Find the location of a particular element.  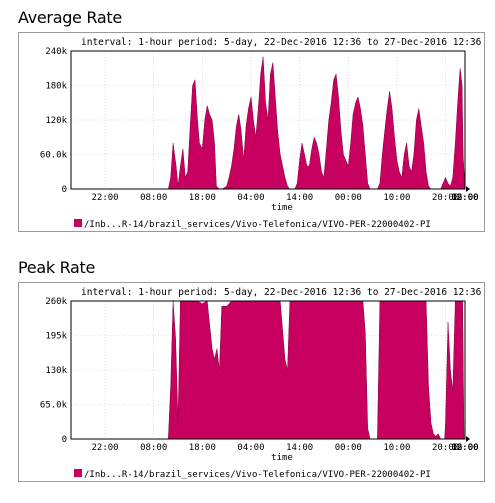

average-rate-title: Average Rate is located at coordinates (70, 17).